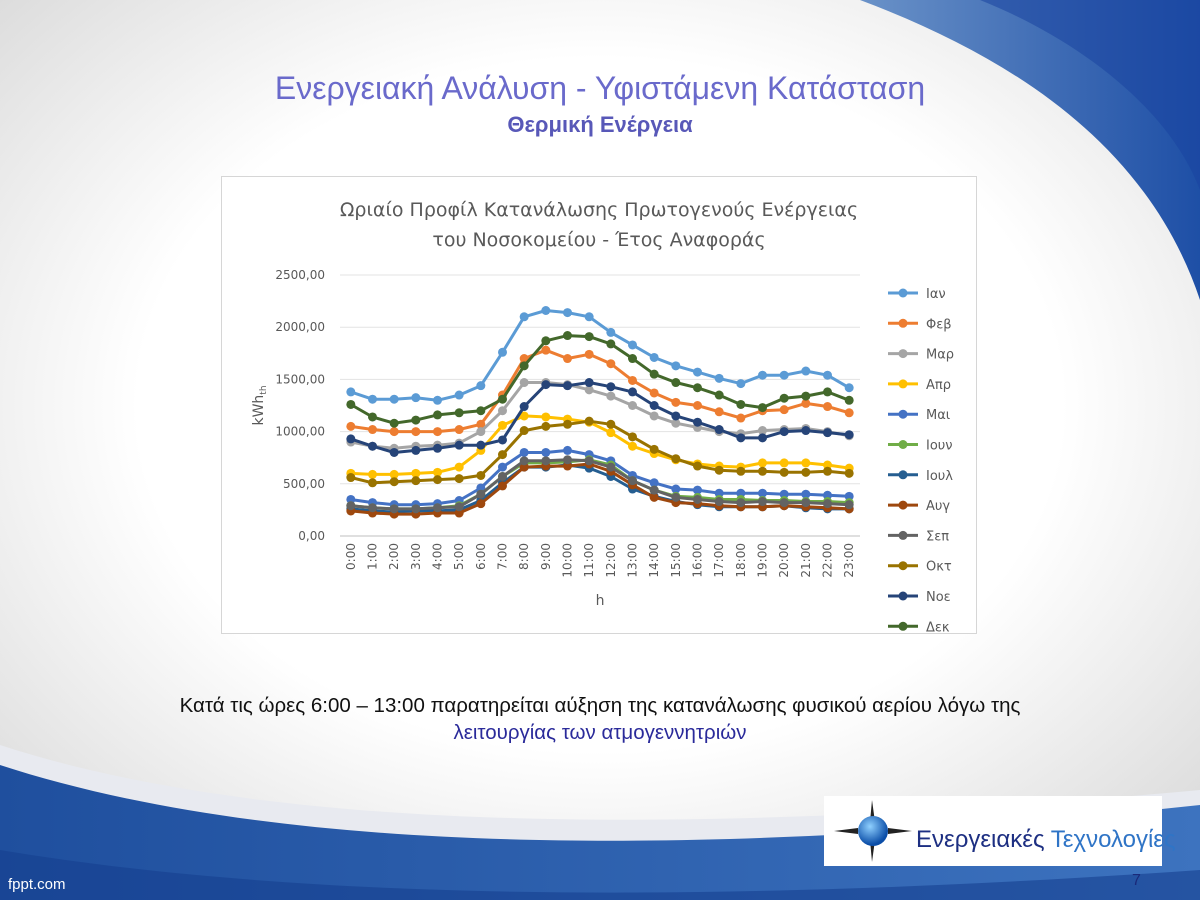 Image resolution: width=1200 pixels, height=900 pixels. I want to click on y-tick-label: 500,00, so click(304, 484).